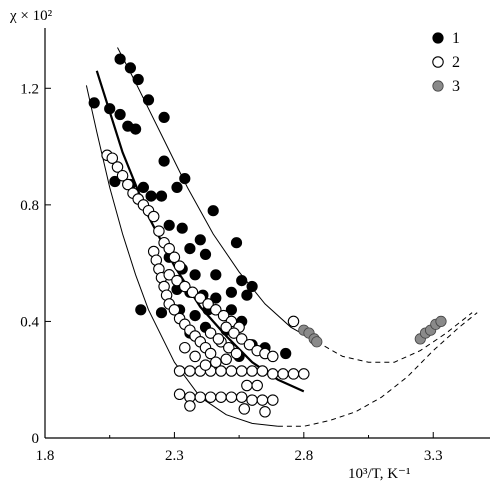  What do you see at coordinates (29, 322) in the screenshot?
I see `y-tick-label: 0.4` at bounding box center [29, 322].